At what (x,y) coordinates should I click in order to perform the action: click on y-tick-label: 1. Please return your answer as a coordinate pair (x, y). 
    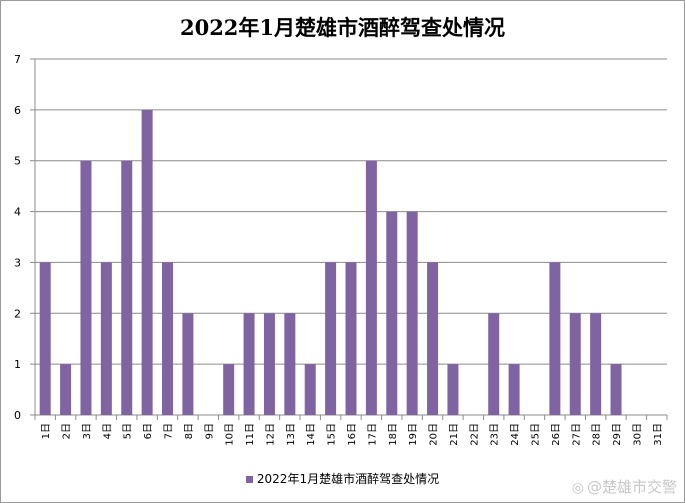
    Looking at the image, I should click on (17, 364).